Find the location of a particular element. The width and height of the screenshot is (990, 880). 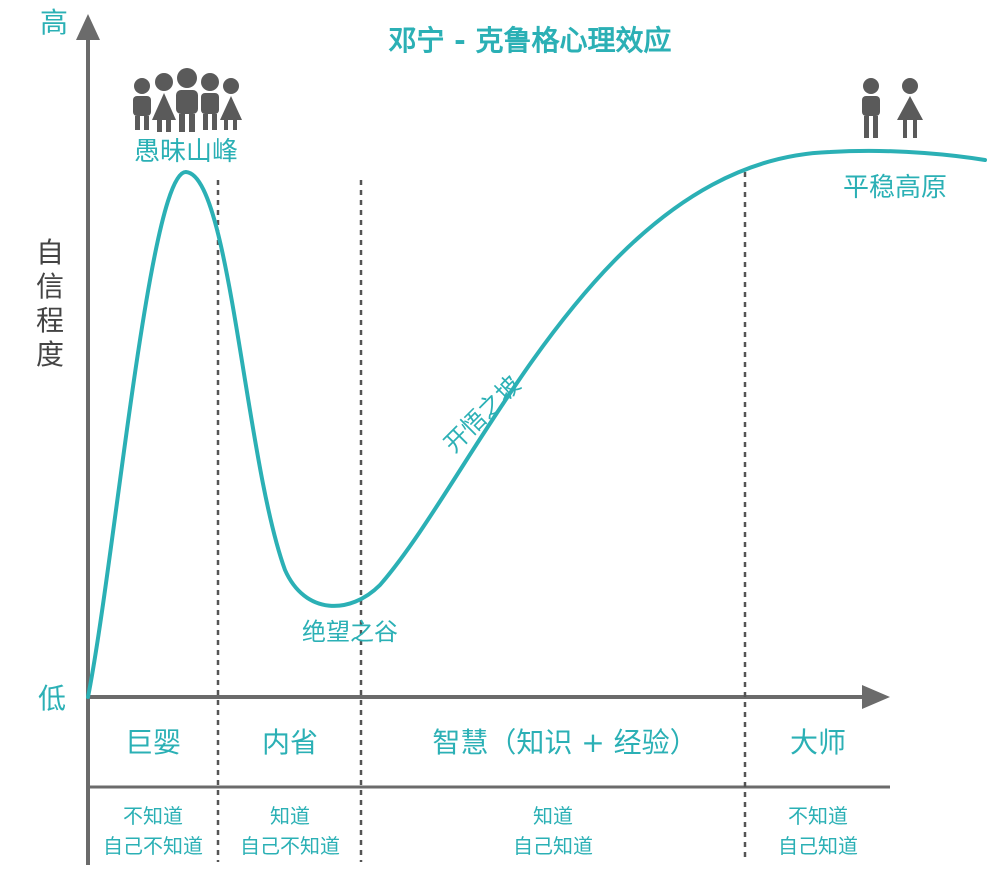

plateau-label: 平稳高原 is located at coordinates (895, 188).